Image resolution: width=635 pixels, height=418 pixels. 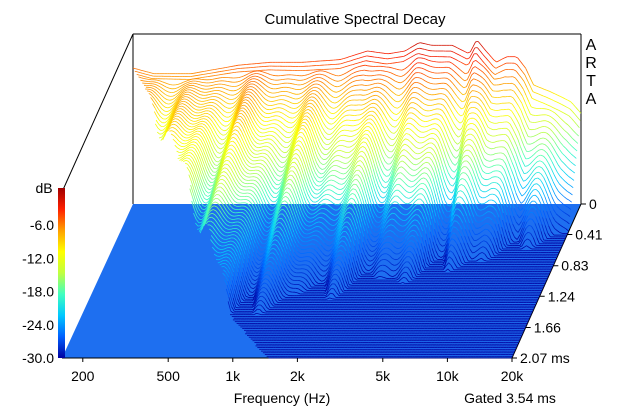 What do you see at coordinates (43, 188) in the screenshot?
I see `y-axis-label: dB` at bounding box center [43, 188].